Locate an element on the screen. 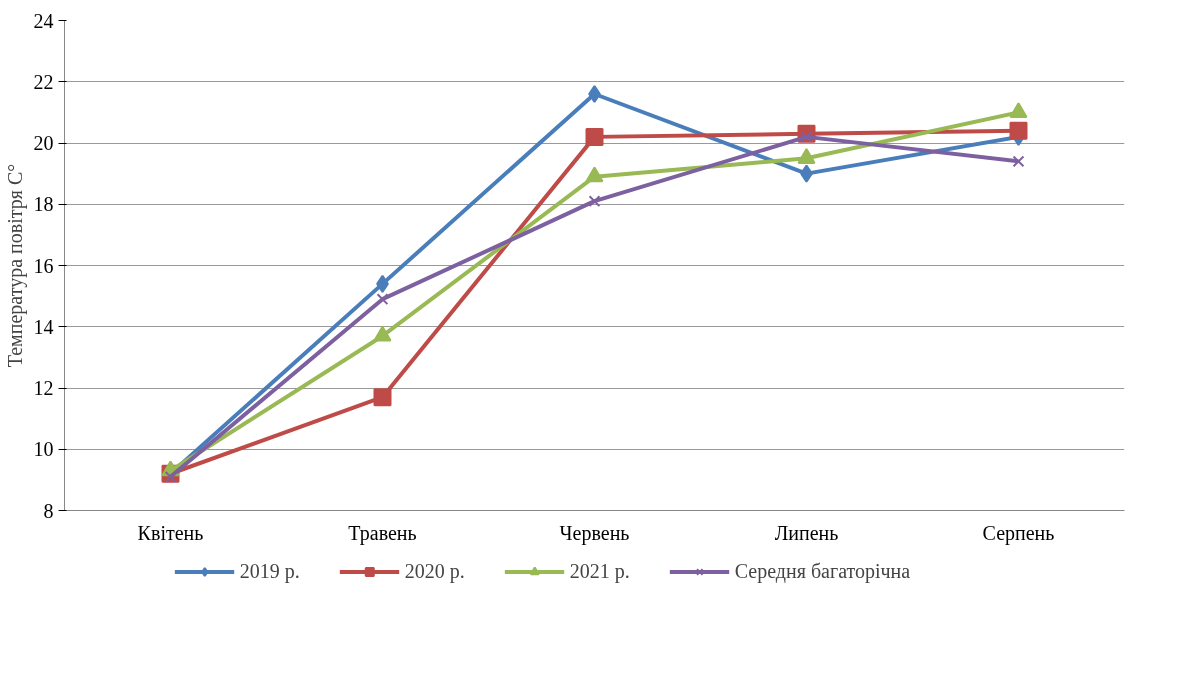 This screenshot has width=1199, height=697. y-tick-label: 14 is located at coordinates (43, 326).